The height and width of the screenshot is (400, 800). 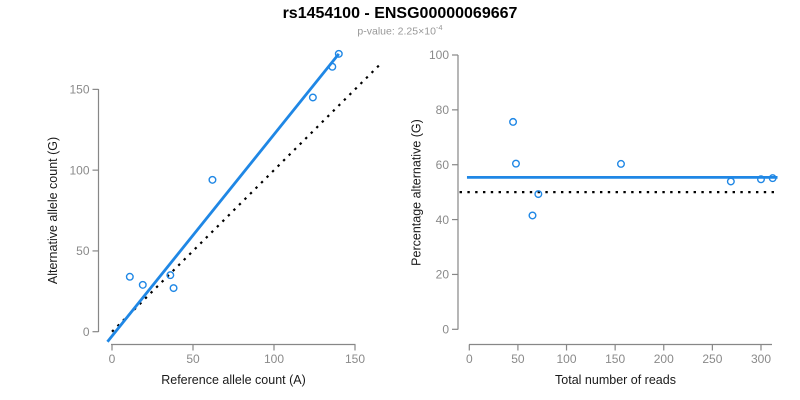 What do you see at coordinates (79, 90) in the screenshot?
I see `y-tick-label: 150` at bounding box center [79, 90].